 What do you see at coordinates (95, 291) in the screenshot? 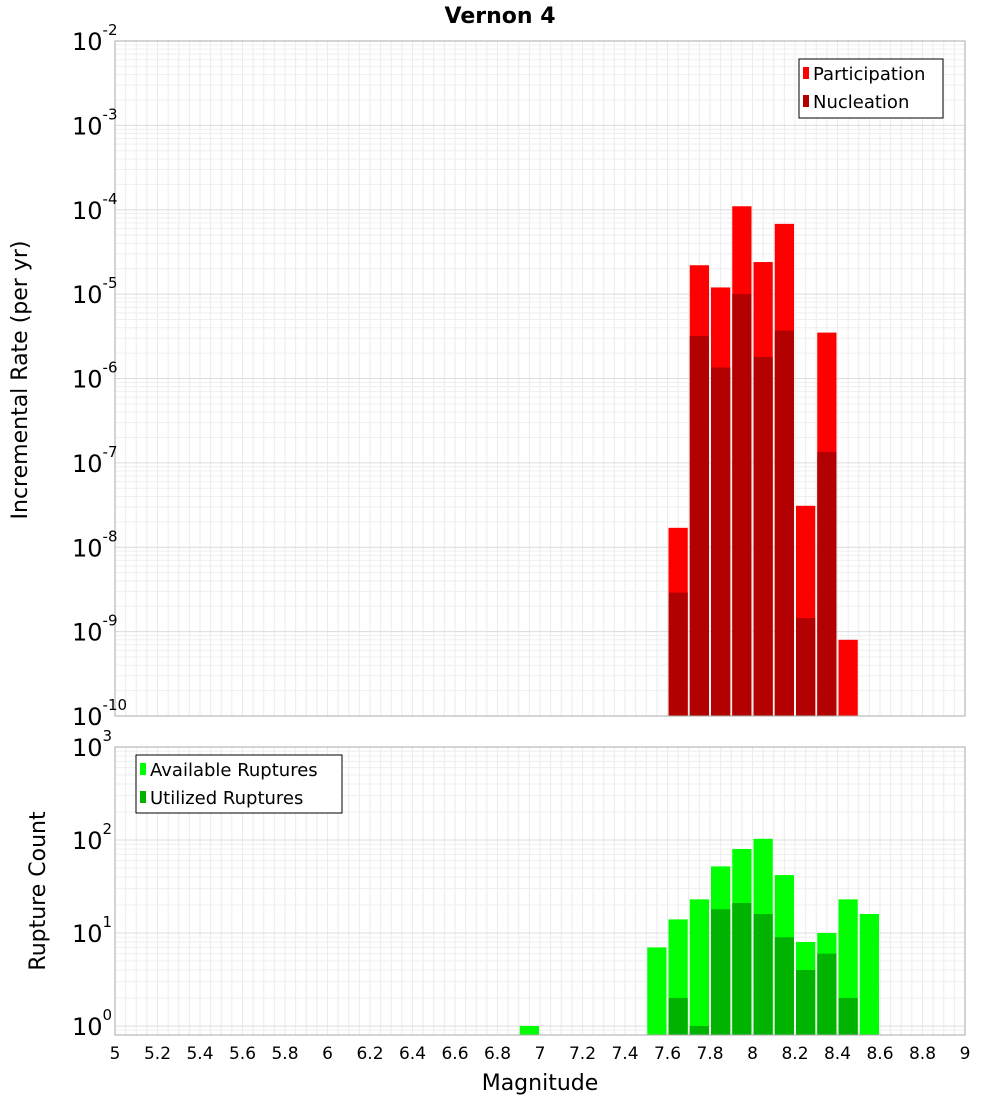
I see `top-y-tick-label: 10⁻⁵` at bounding box center [95, 291].